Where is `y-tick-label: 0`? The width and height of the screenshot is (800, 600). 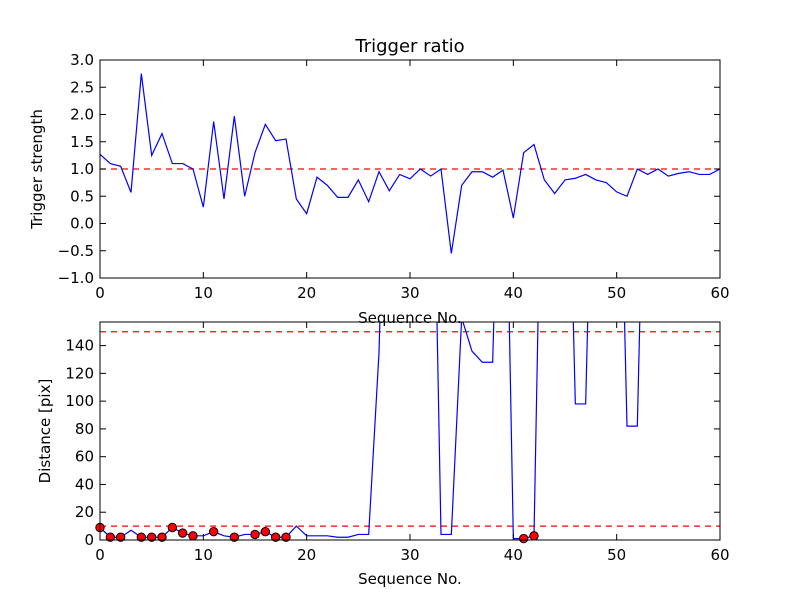
y-tick-label: 0 is located at coordinates (89, 540).